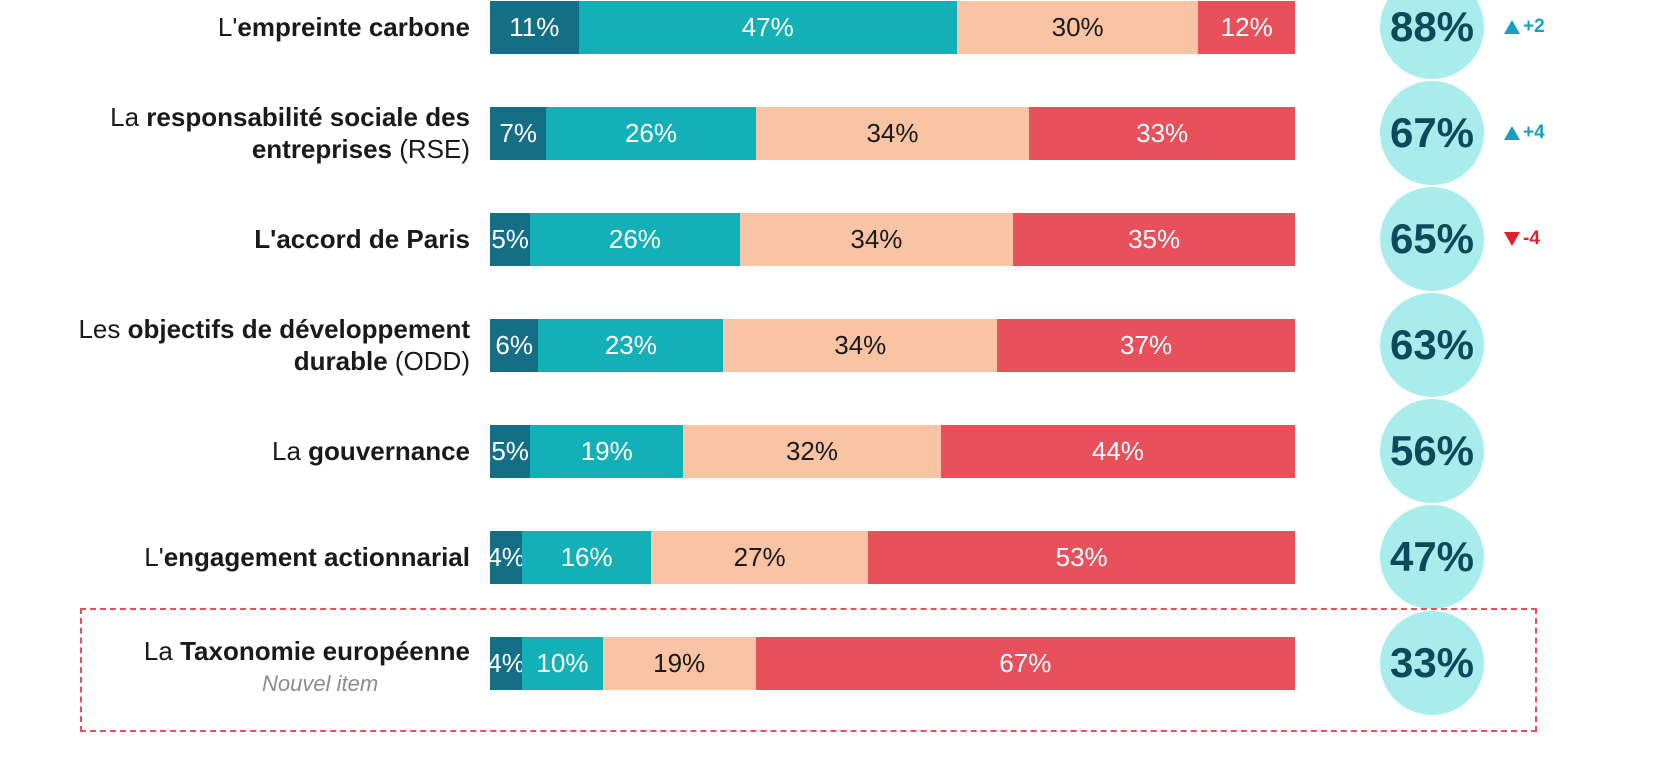  I want to click on bar-segment: 27%, so click(760, 557).